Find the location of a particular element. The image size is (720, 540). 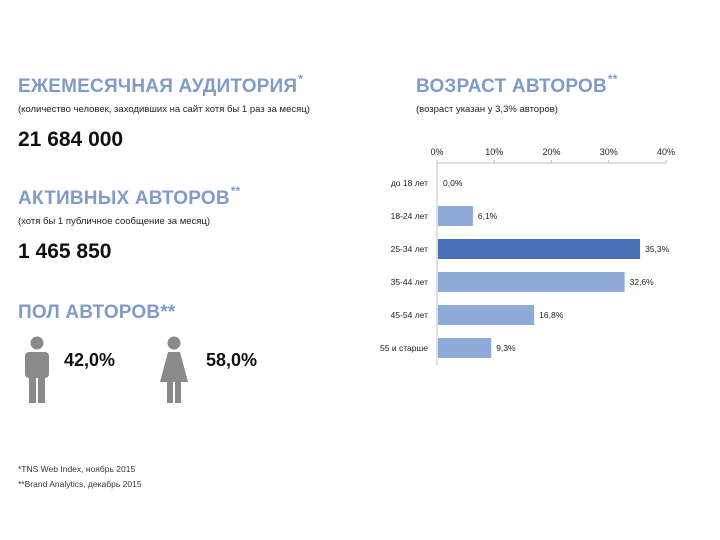

audience-title: ЕЖЕМЕСЯЧНАЯ АУДИТОРИЯ* is located at coordinates (161, 84).